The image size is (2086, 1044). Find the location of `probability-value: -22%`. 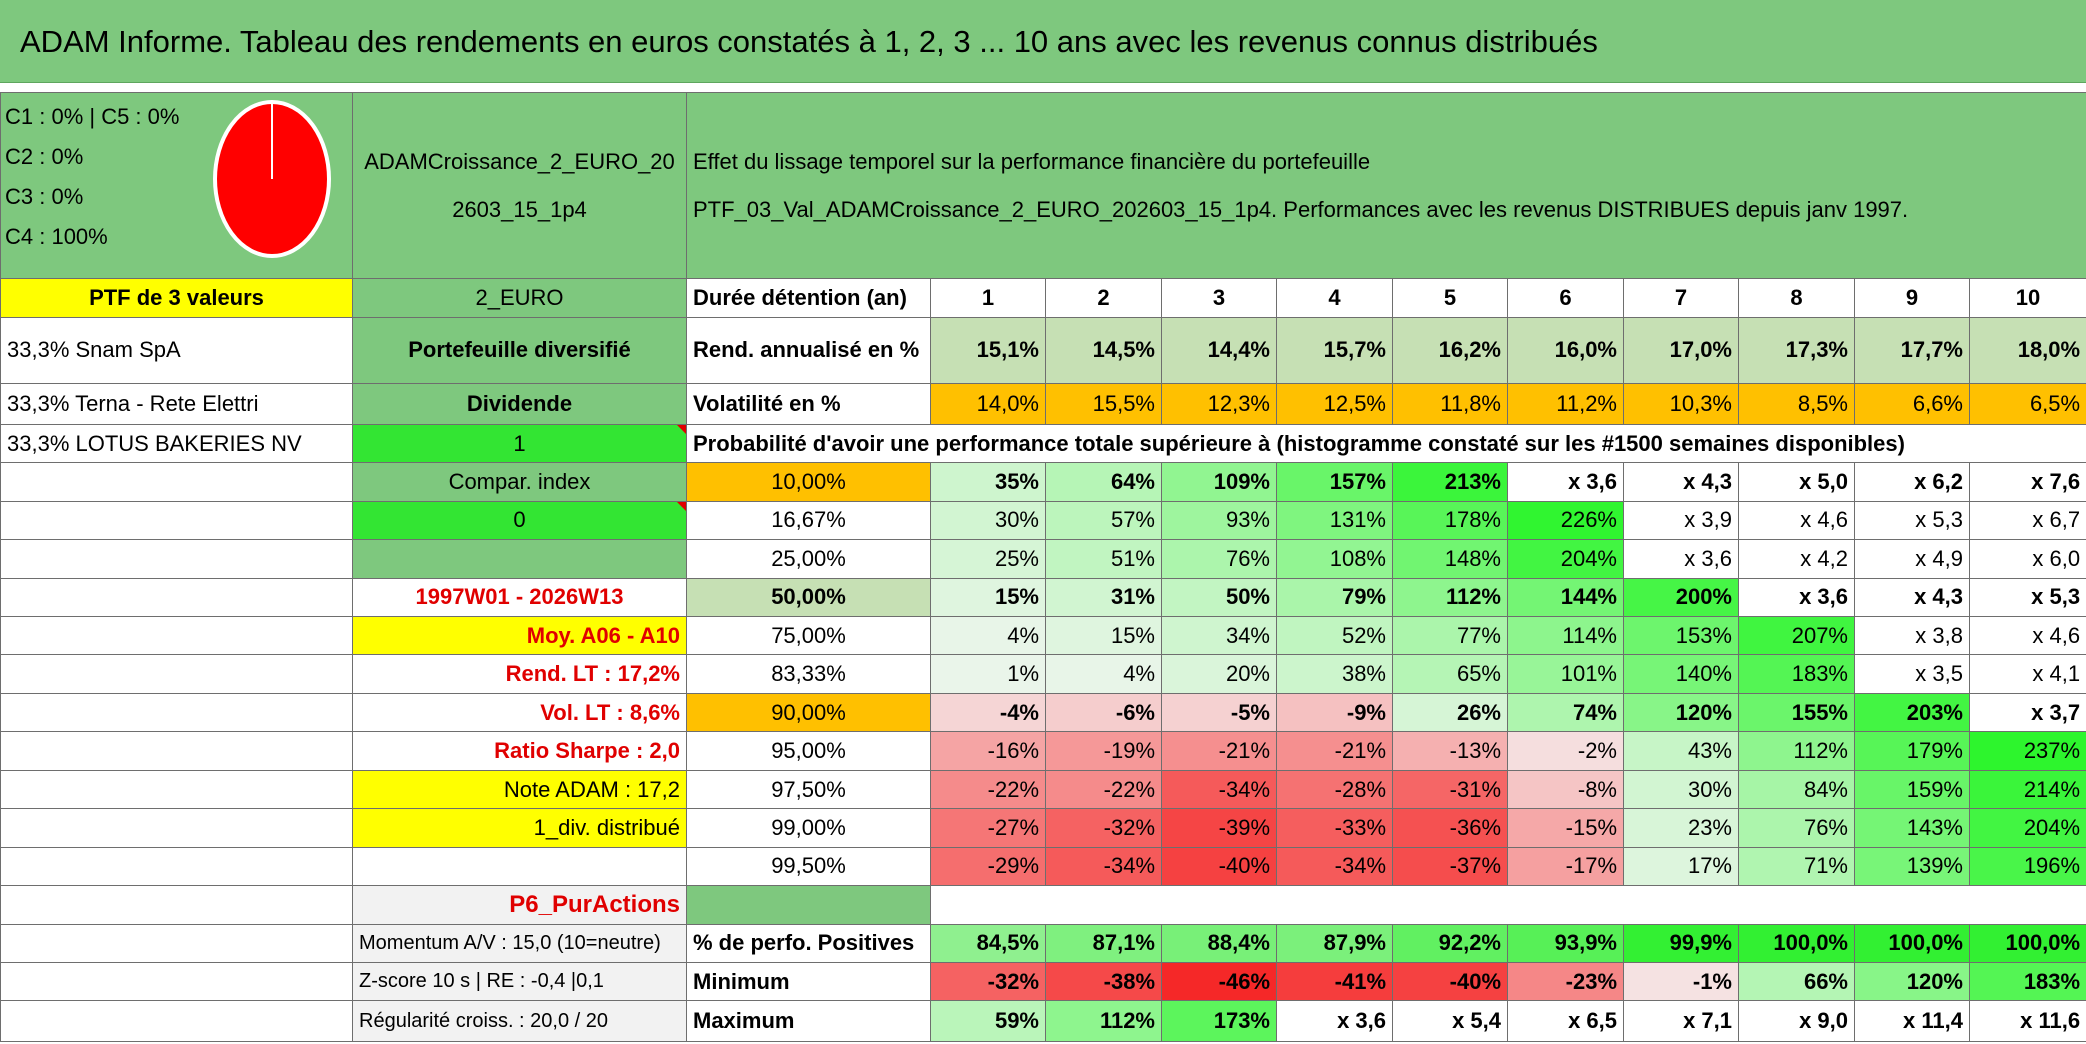

probability-value: -22% is located at coordinates (1103, 789).